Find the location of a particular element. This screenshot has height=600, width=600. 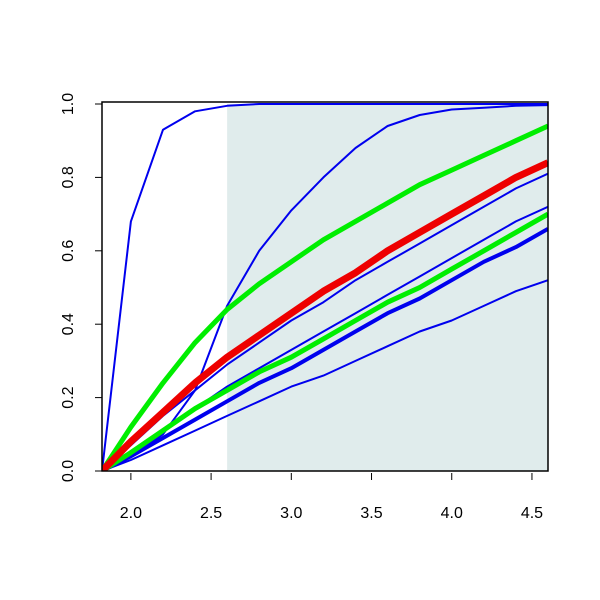

x-tick-label: 3.0 is located at coordinates (291, 513).